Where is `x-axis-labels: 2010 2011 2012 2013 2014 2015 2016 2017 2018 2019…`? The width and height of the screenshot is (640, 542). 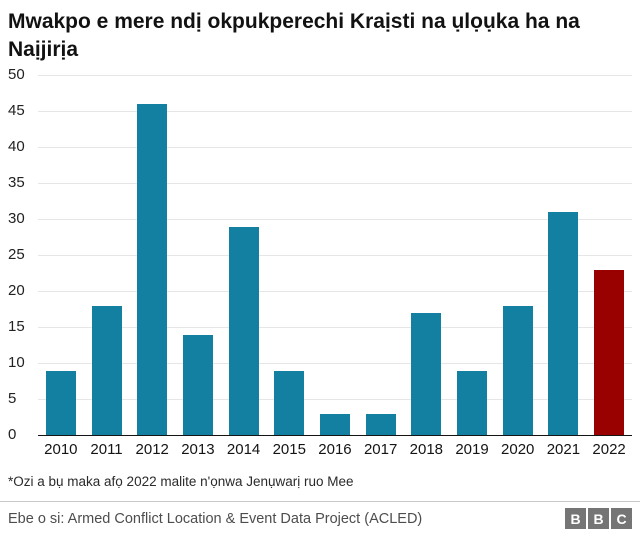
x-axis-labels: 2010 2011 2012 2013 2014 2015 2016 2017 2018 2019… is located at coordinates (335, 449).